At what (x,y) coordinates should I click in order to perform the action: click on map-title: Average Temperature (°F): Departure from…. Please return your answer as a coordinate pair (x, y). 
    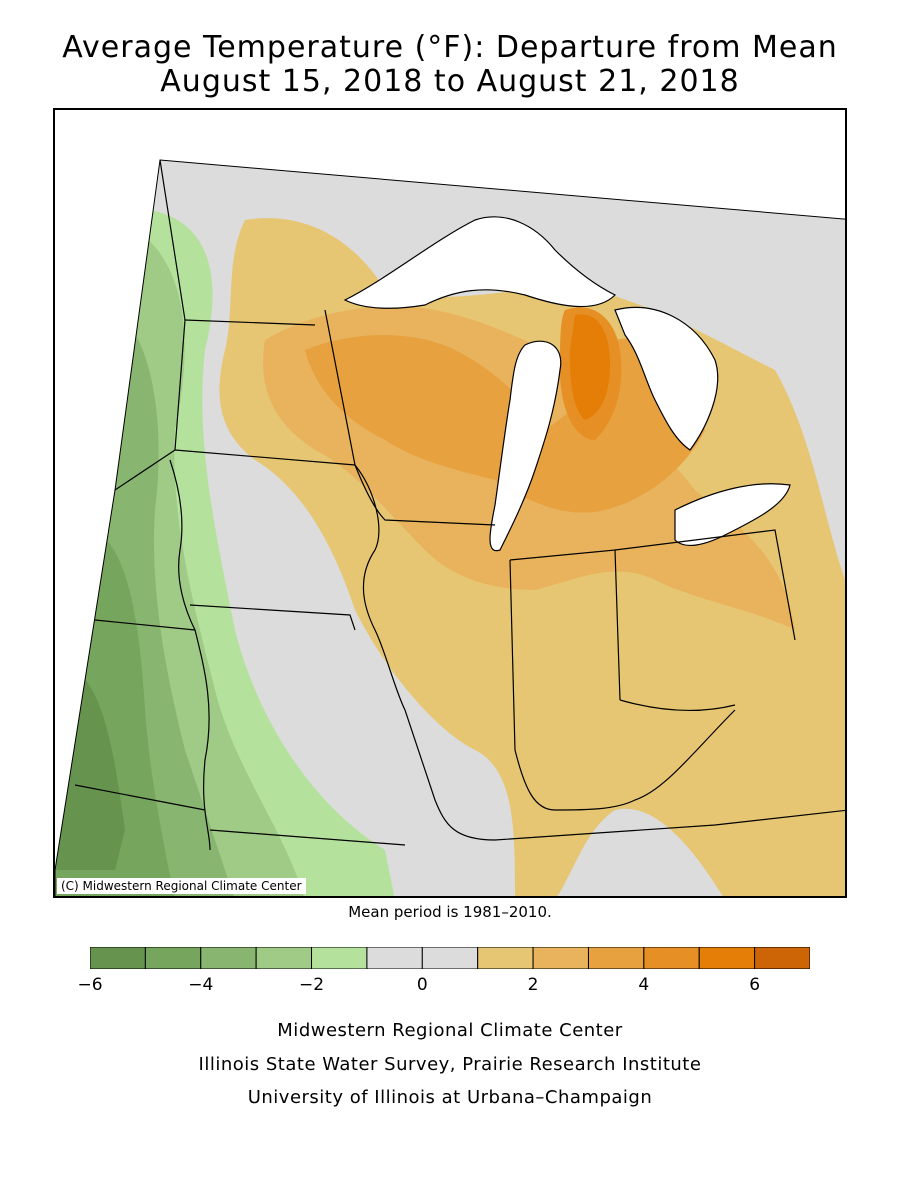
    Looking at the image, I should click on (450, 47).